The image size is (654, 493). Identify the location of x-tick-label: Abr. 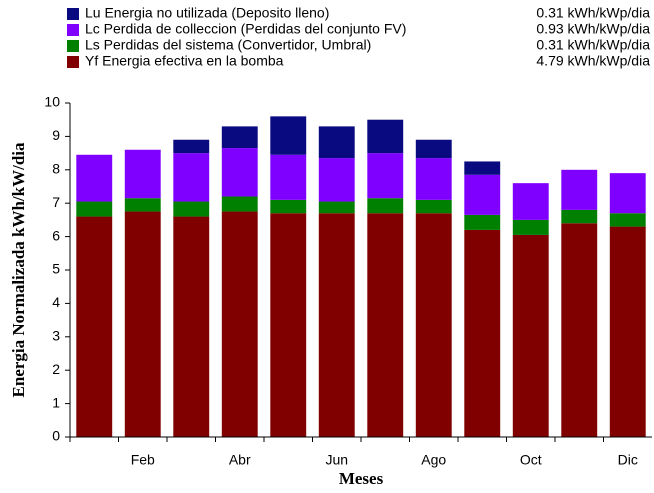
(240, 460).